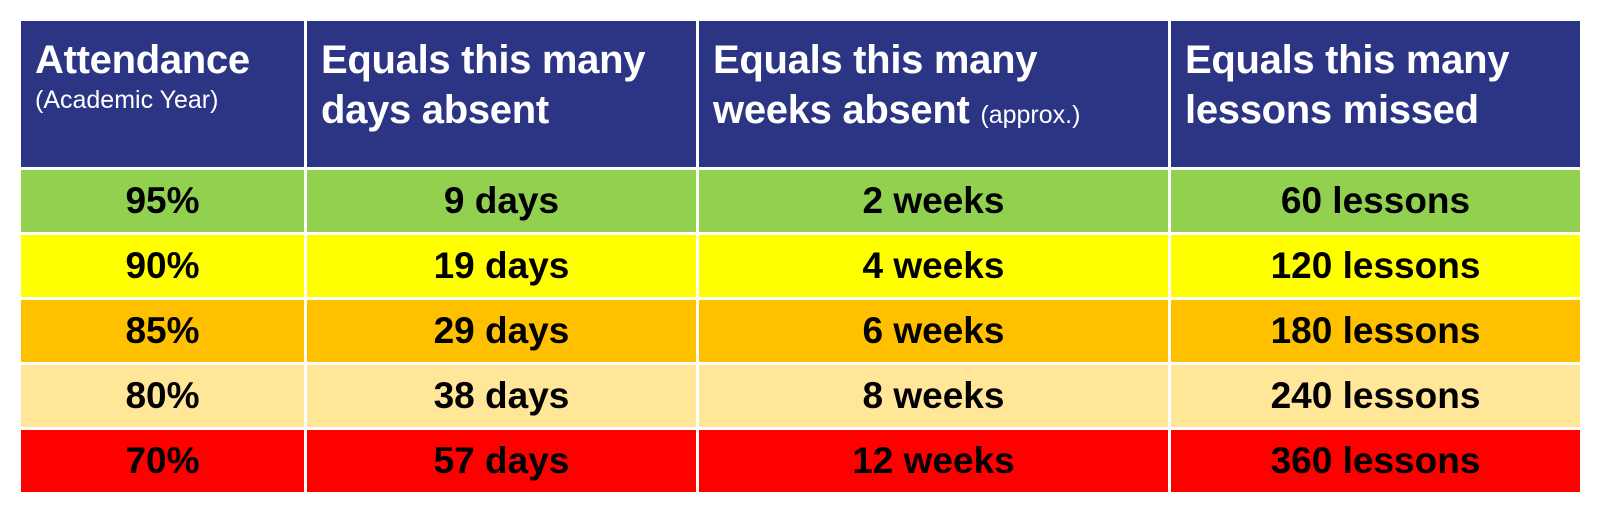 The width and height of the screenshot is (1600, 516). I want to click on lessons-cell: 240 lessons, so click(1375, 396).